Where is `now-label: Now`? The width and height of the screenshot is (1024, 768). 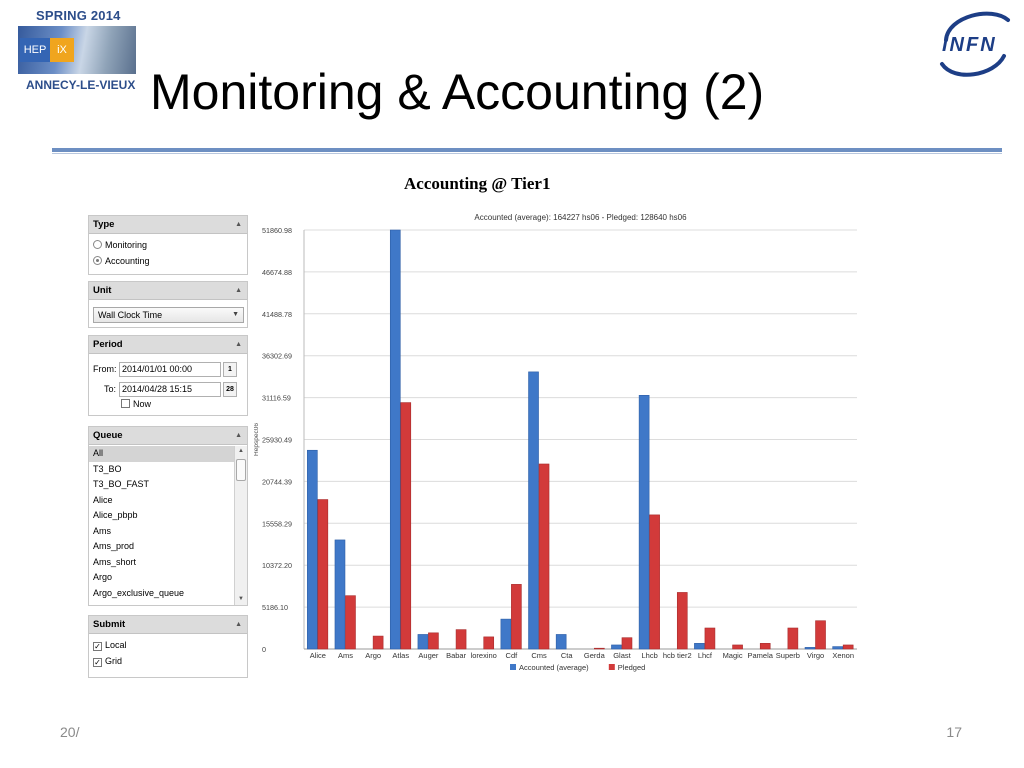 now-label: Now is located at coordinates (142, 404).